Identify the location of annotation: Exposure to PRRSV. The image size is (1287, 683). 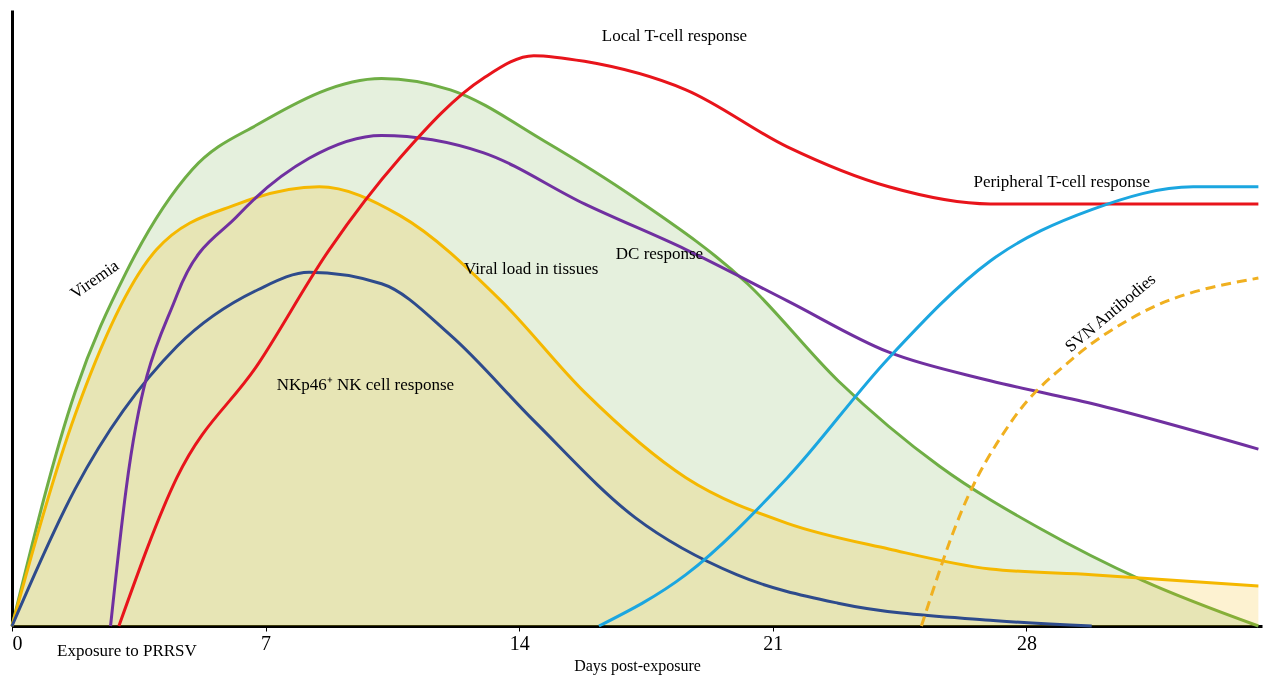
(127, 650).